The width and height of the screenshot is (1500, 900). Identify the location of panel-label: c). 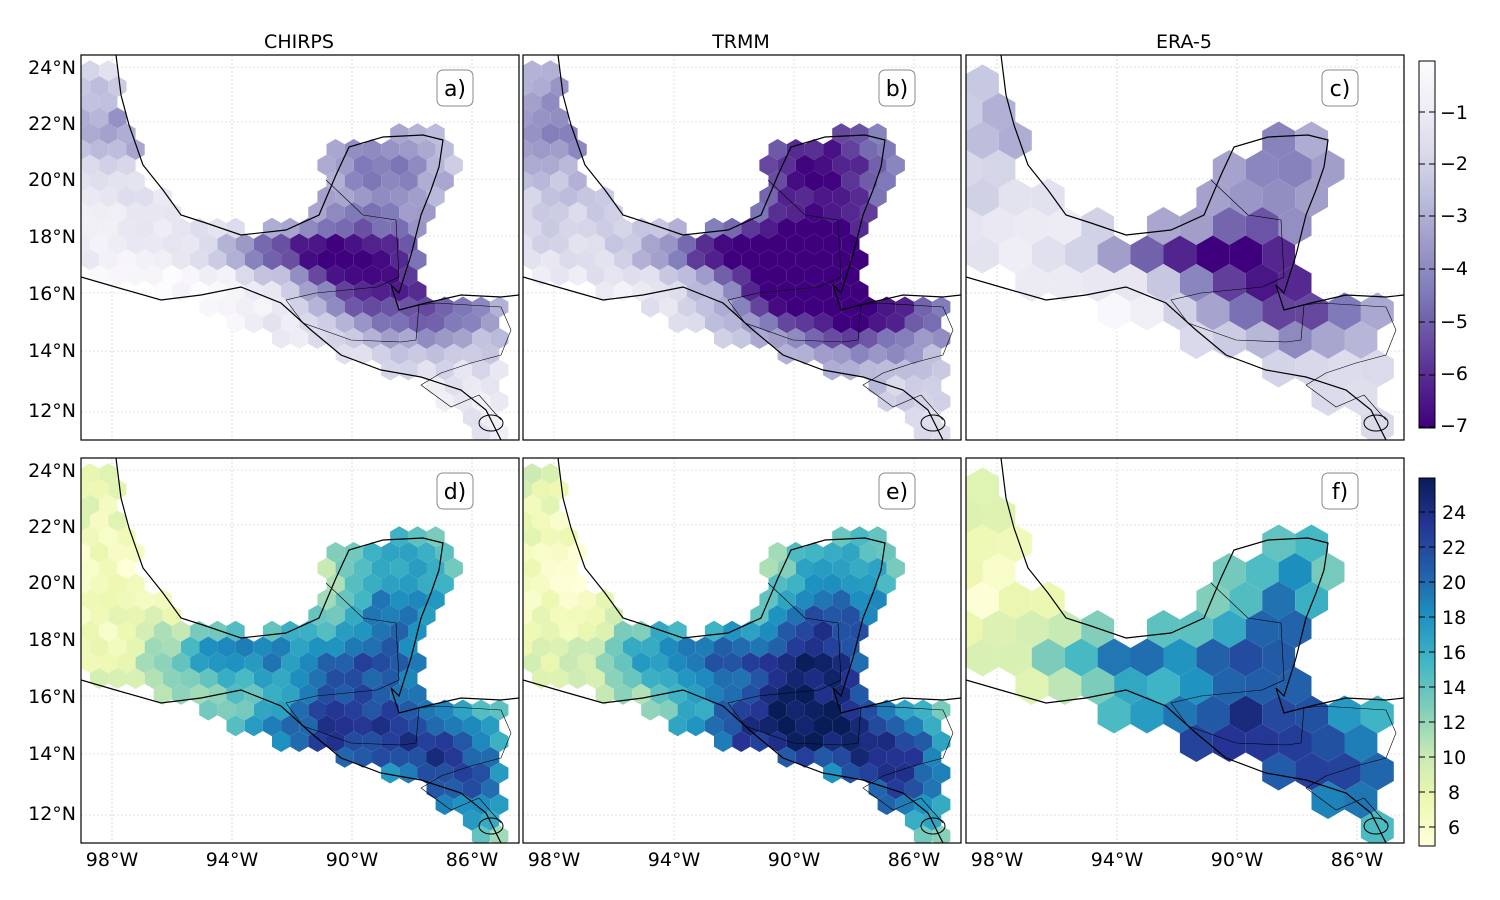
(1340, 89).